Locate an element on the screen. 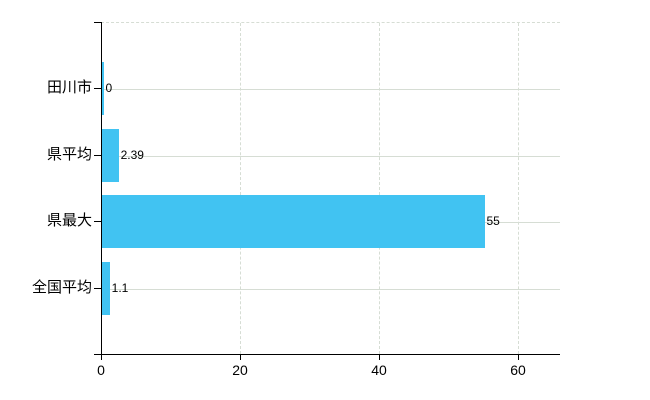 The width and height of the screenshot is (650, 400). bar-value-label: 55 is located at coordinates (493, 221).